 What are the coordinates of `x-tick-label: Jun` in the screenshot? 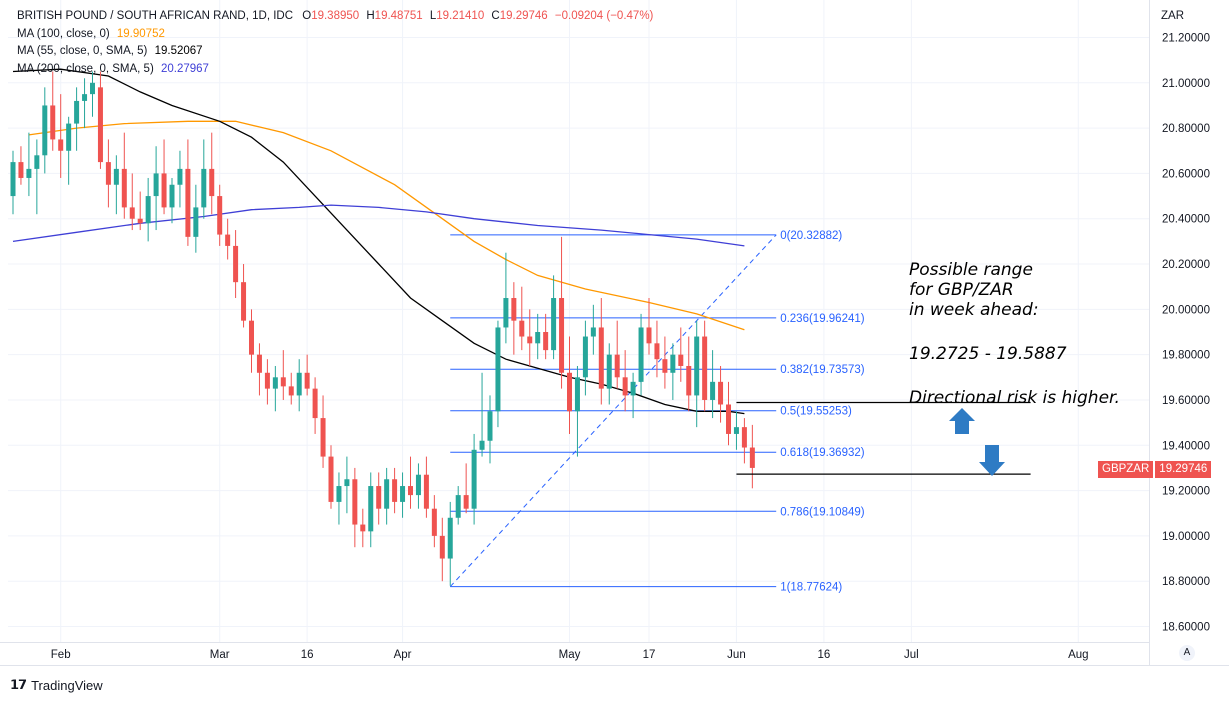 It's located at (736, 655).